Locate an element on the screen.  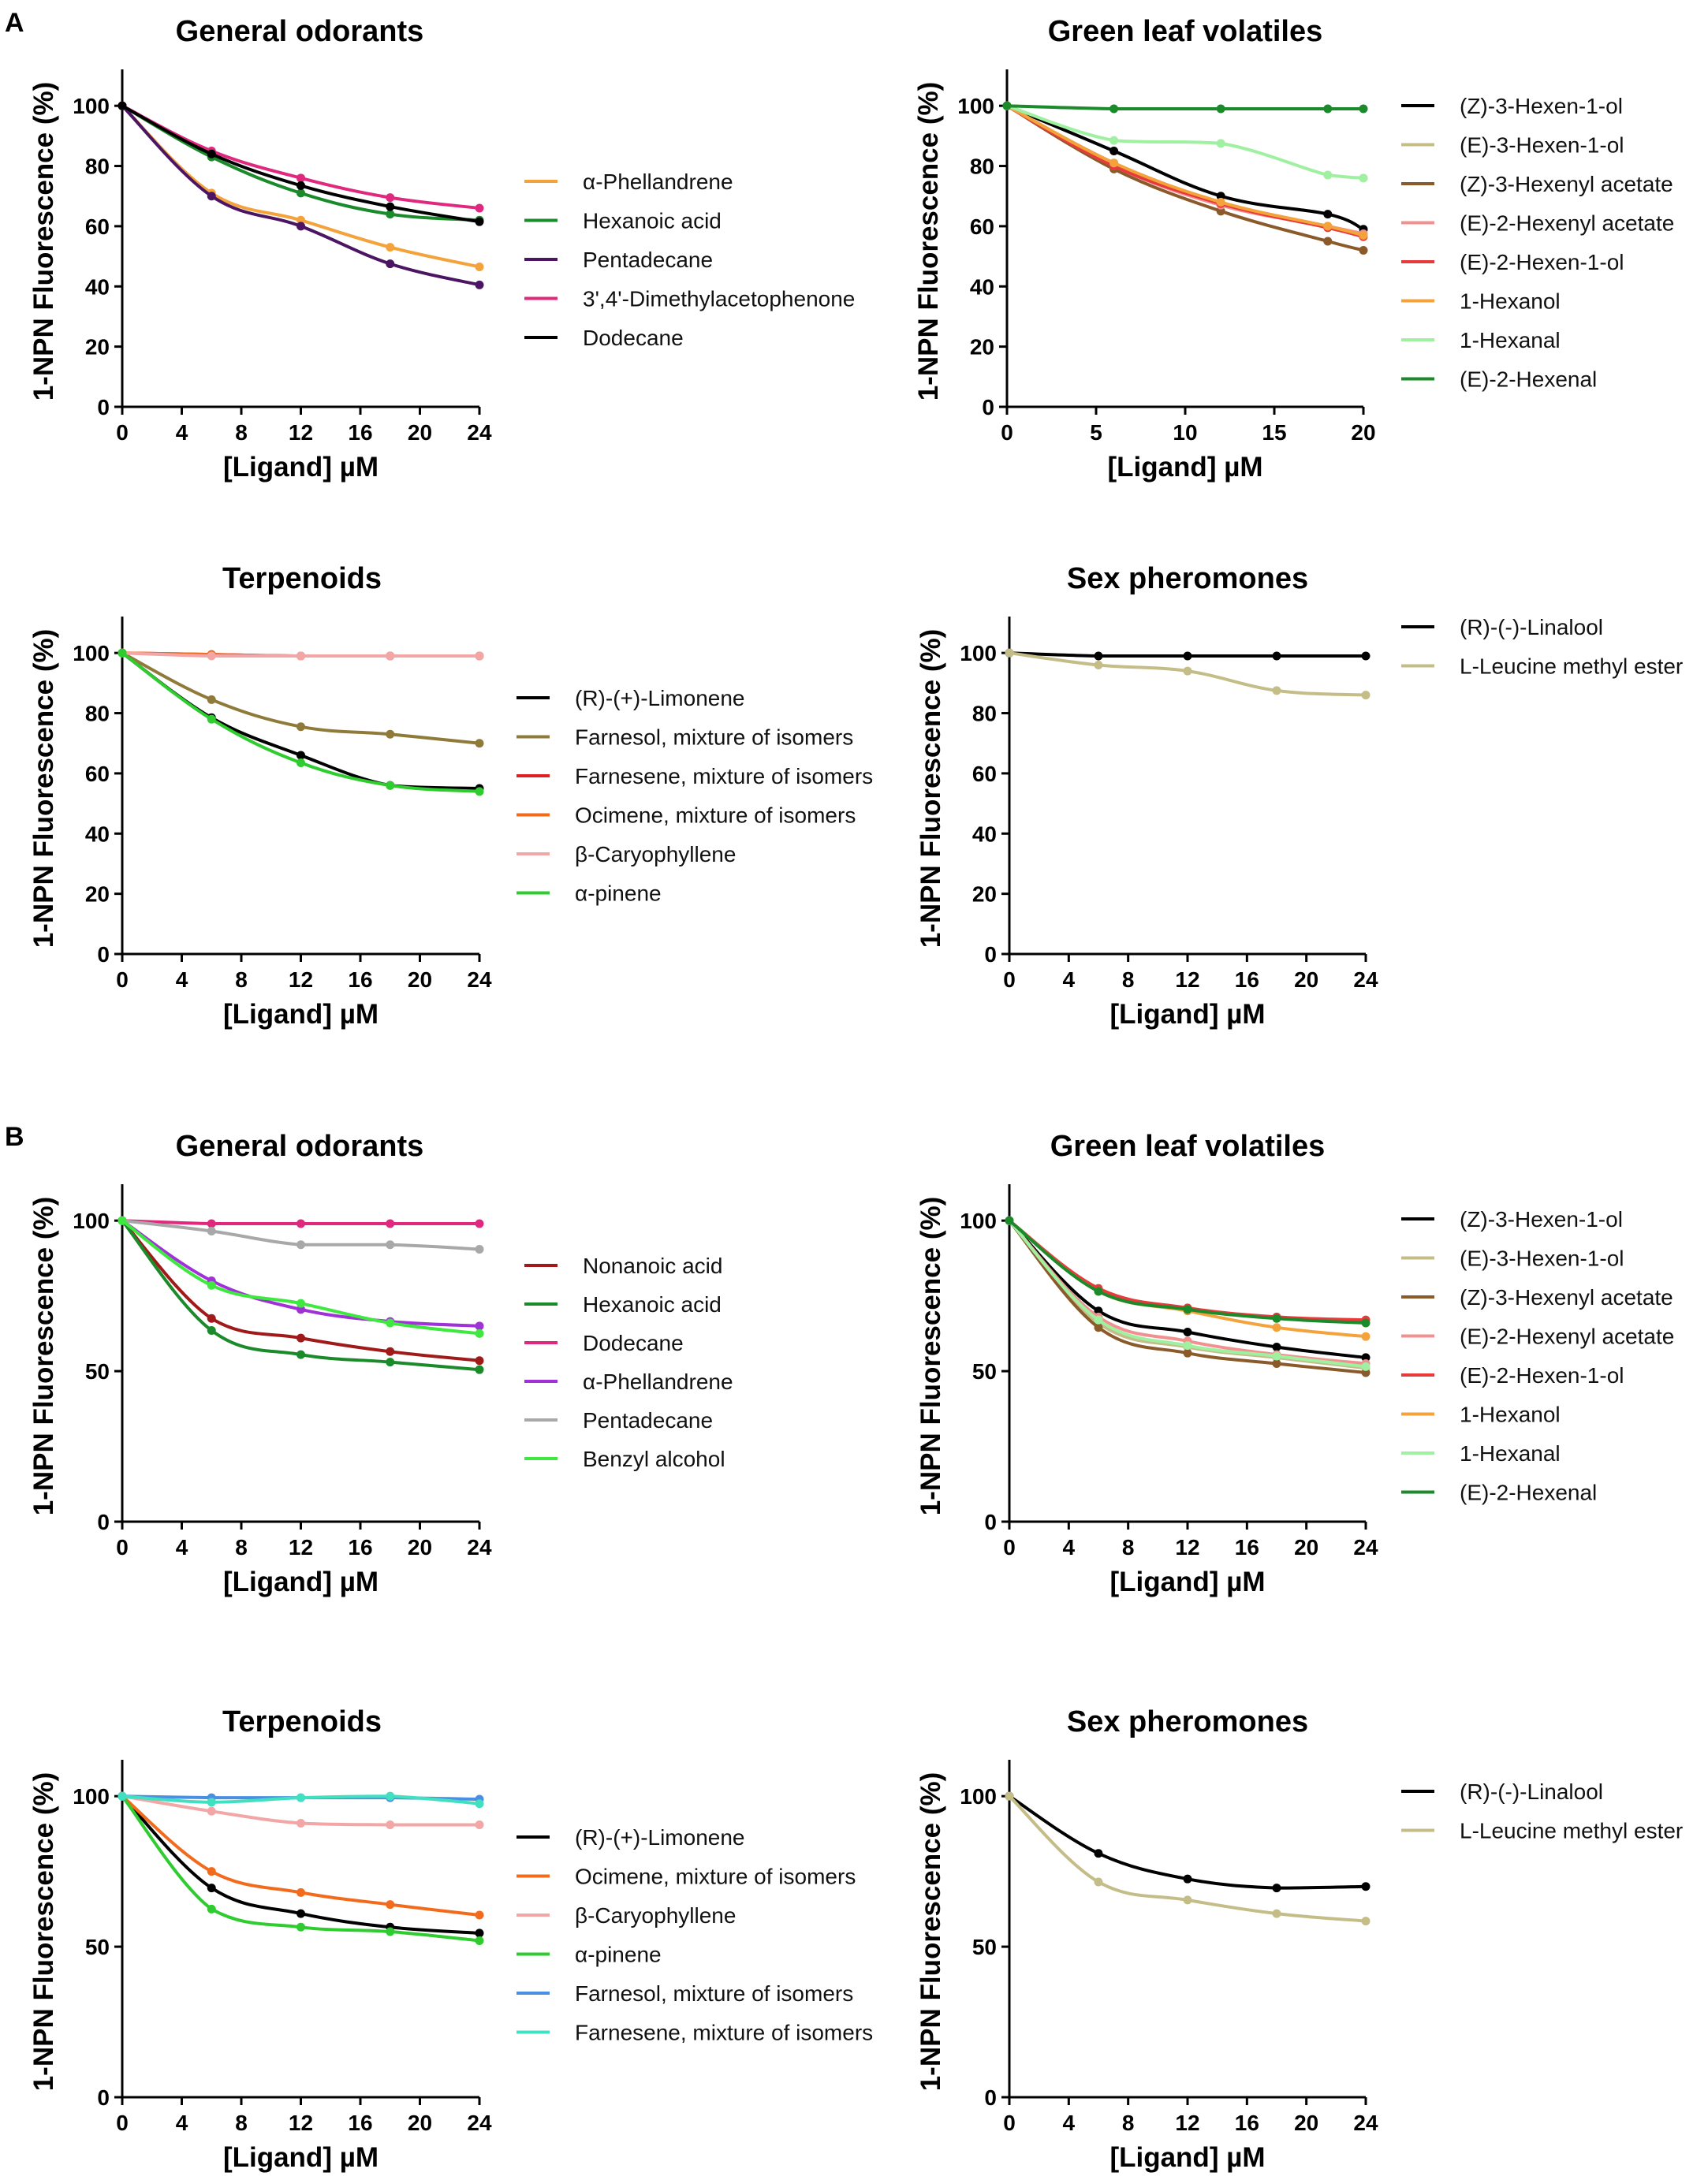
chart-title: General odorants is located at coordinates (300, 1146).